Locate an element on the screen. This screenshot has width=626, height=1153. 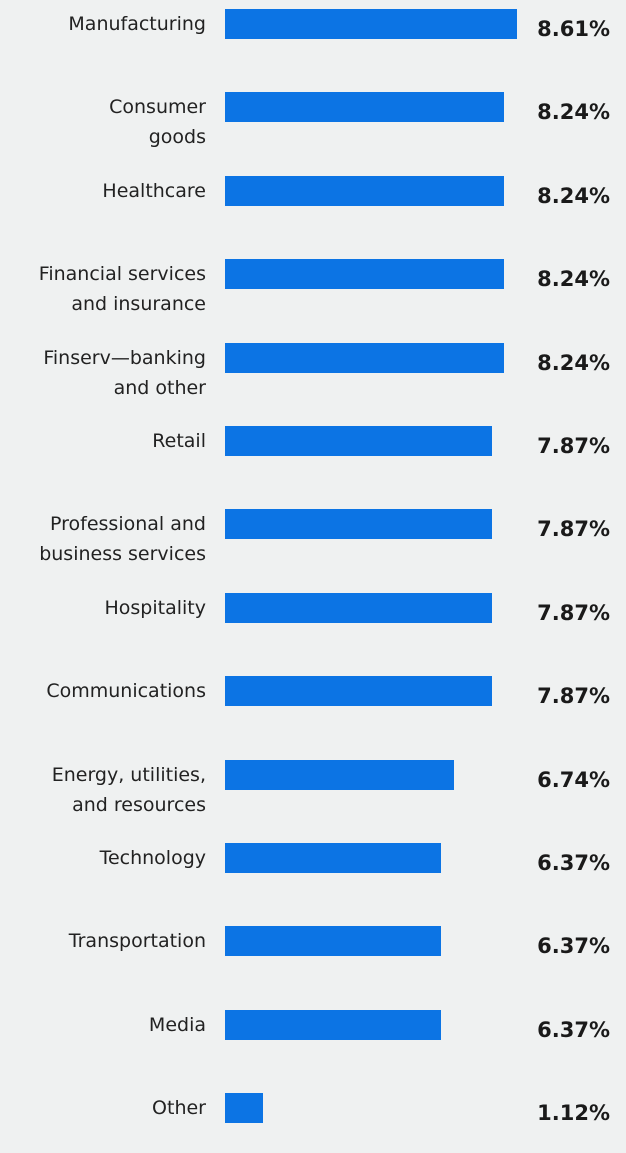
value-label: 8.61% is located at coordinates (573, 29).